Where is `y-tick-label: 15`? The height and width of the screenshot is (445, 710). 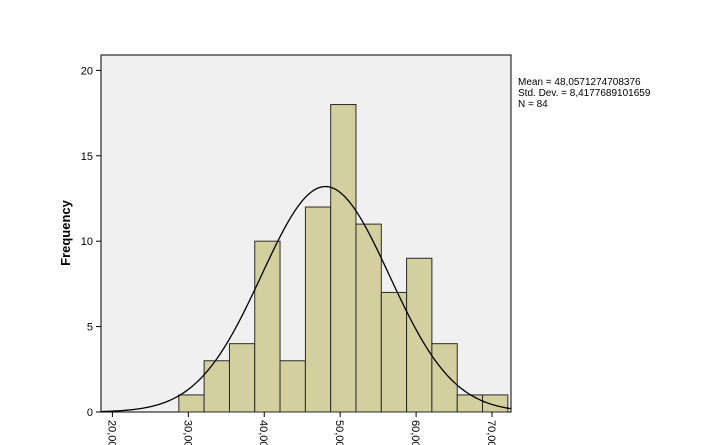
y-tick-label: 15 is located at coordinates (87, 157).